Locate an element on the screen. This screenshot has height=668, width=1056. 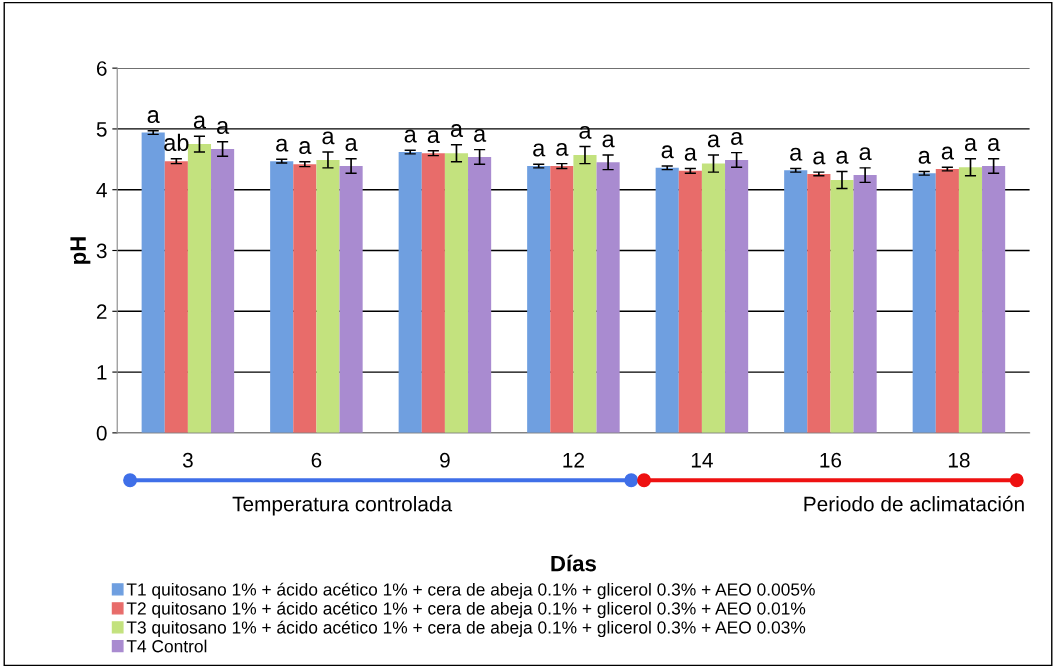
y-tick-label: 5 is located at coordinates (101, 129).